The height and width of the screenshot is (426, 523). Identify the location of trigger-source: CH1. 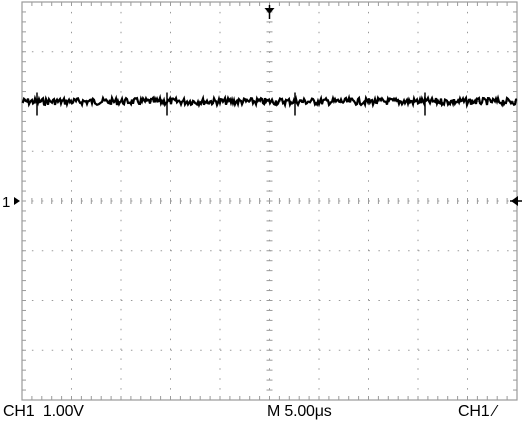
(474, 411).